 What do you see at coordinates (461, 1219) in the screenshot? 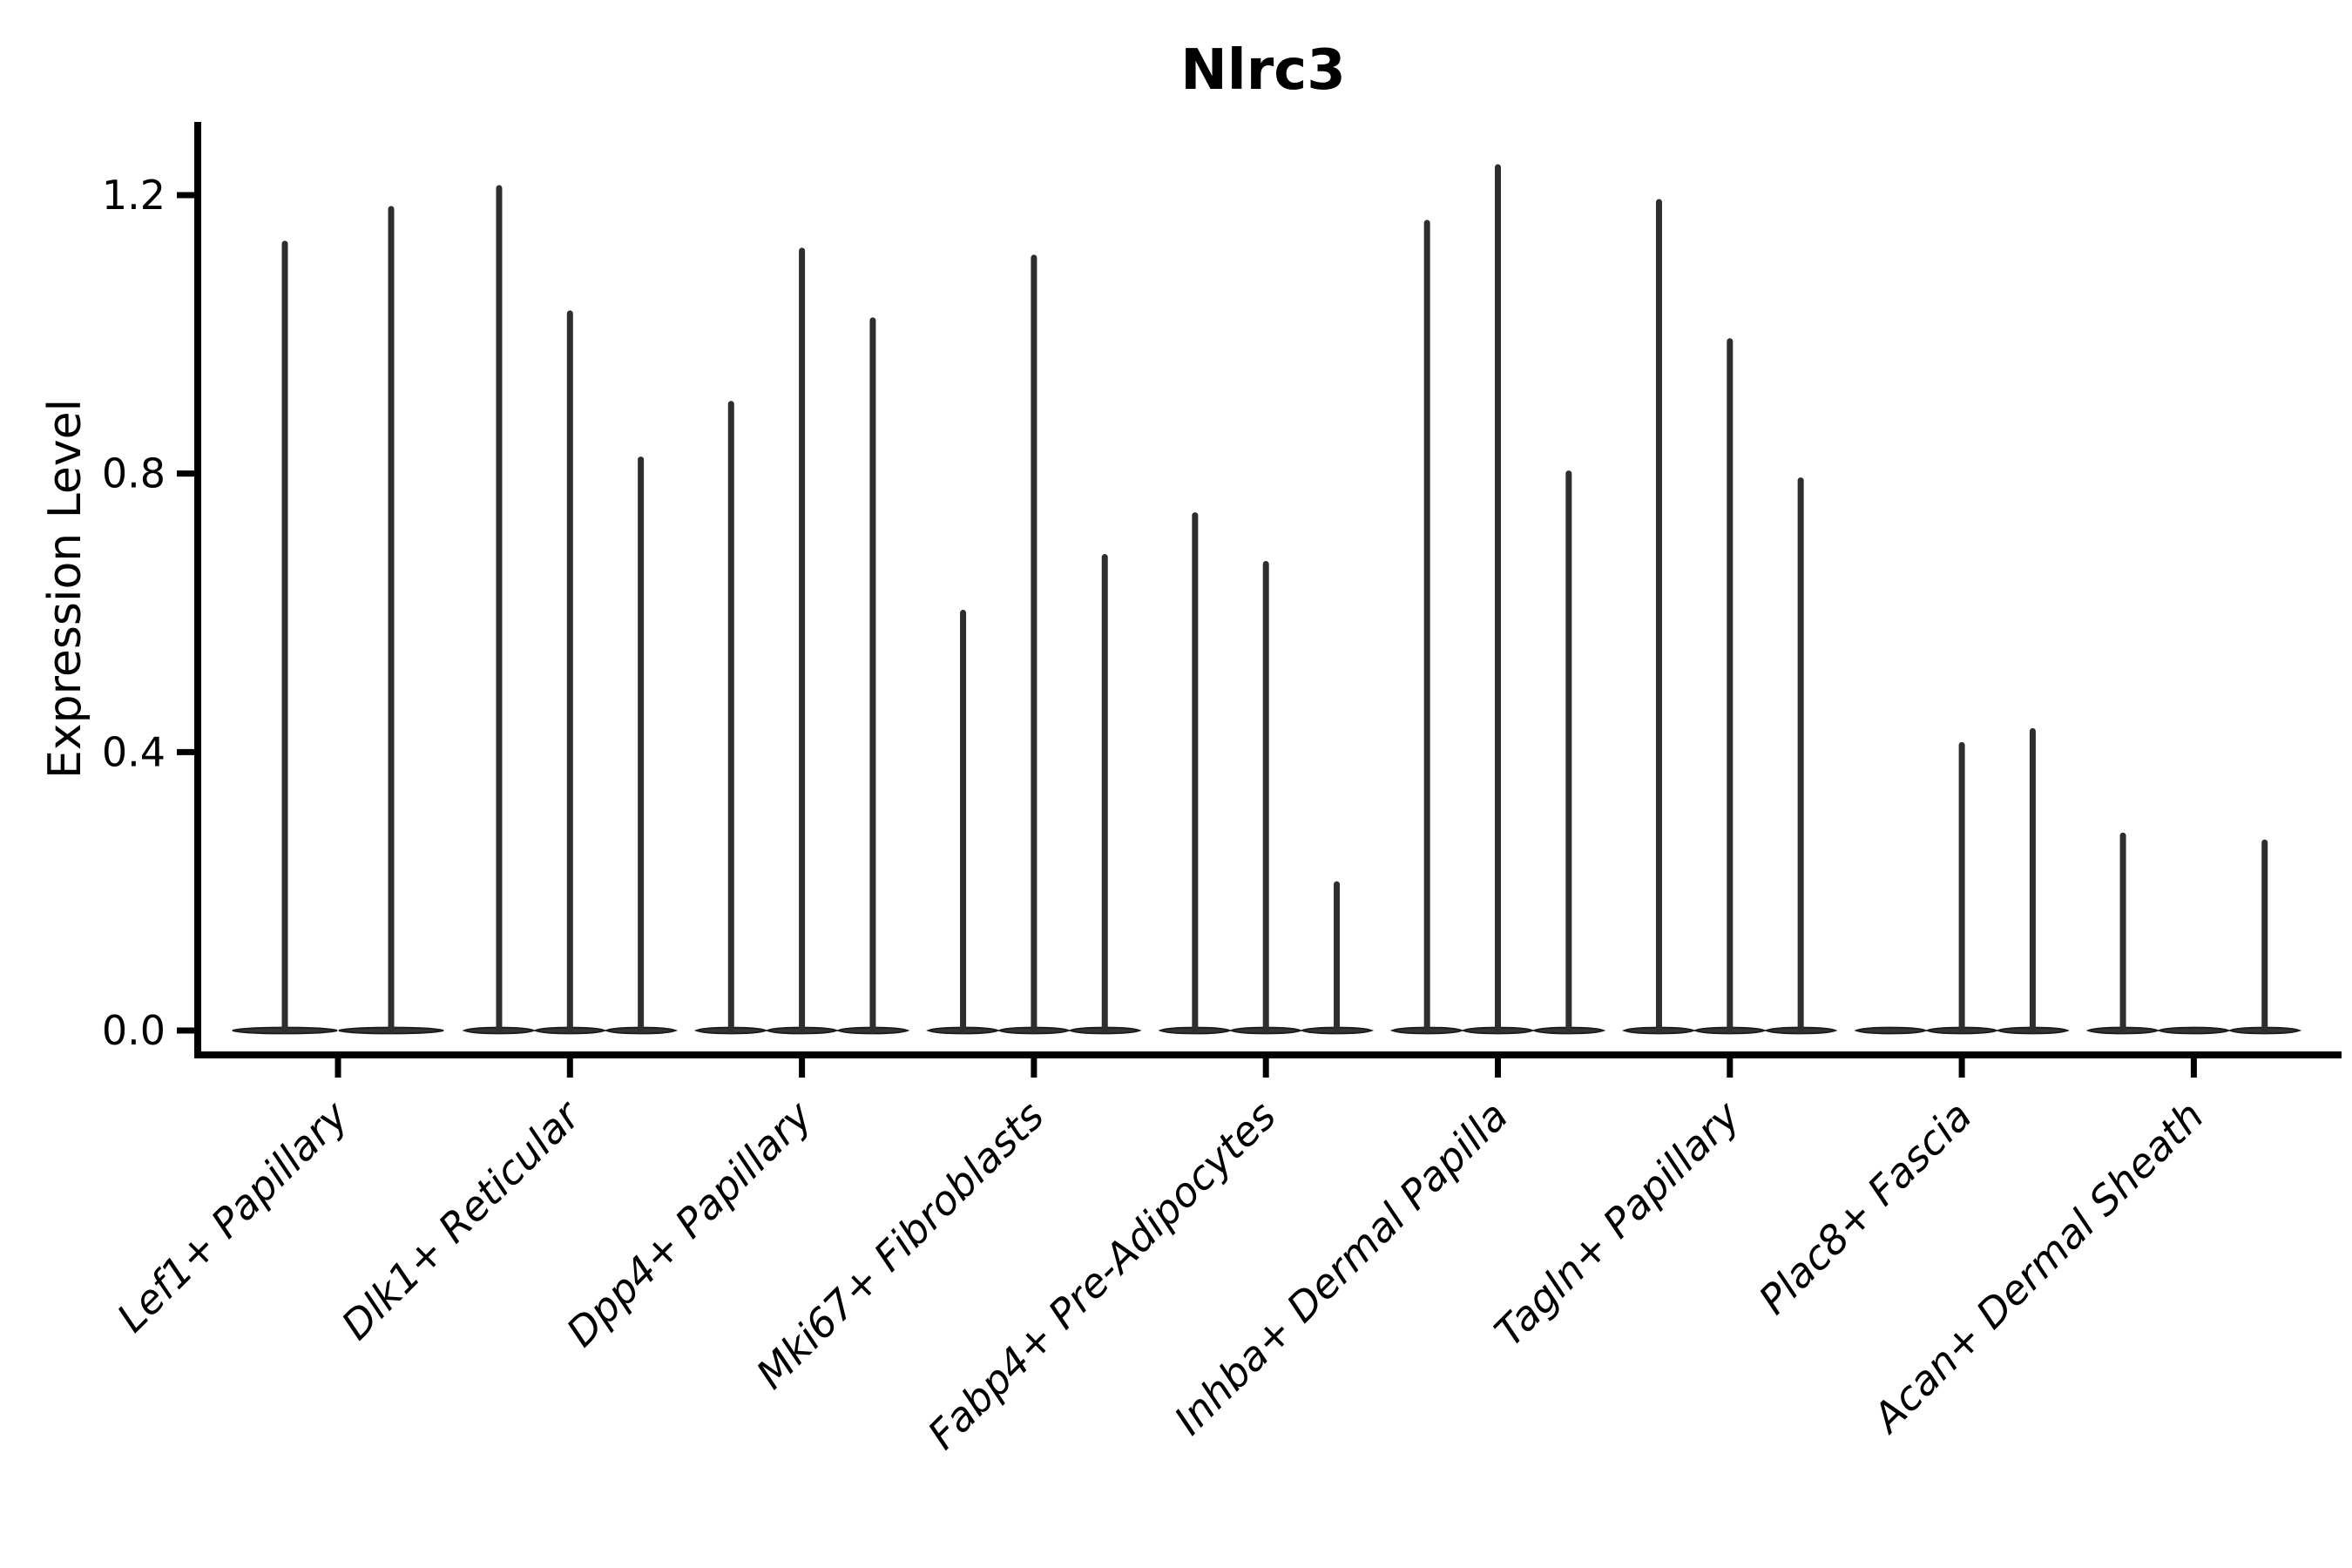
I see `x-tick-label: Dlk1+ Reticular` at bounding box center [461, 1219].